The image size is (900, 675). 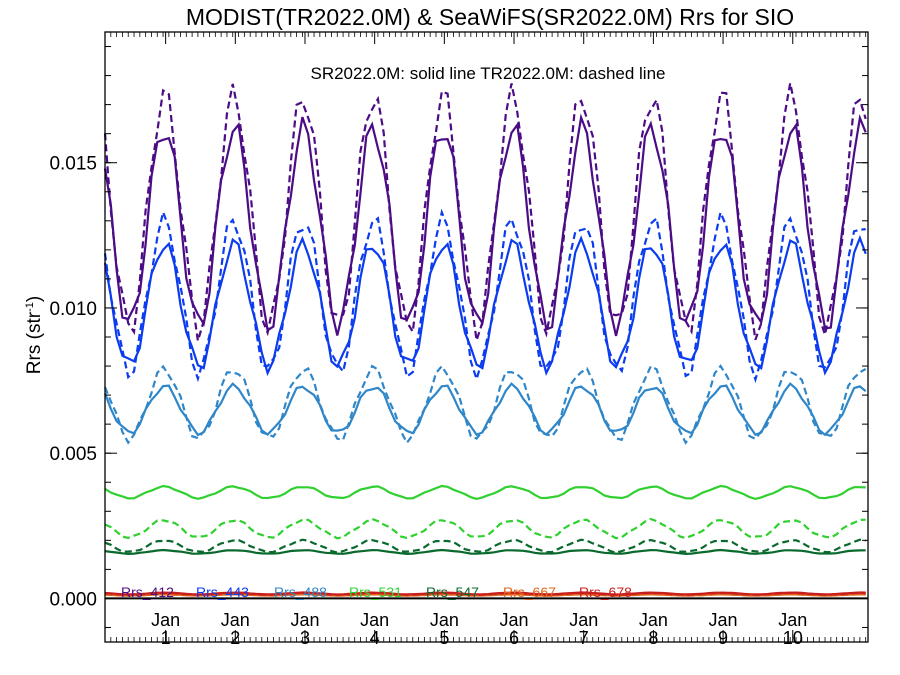 I want to click on y-tick-label: 0.010, so click(x=73, y=309).